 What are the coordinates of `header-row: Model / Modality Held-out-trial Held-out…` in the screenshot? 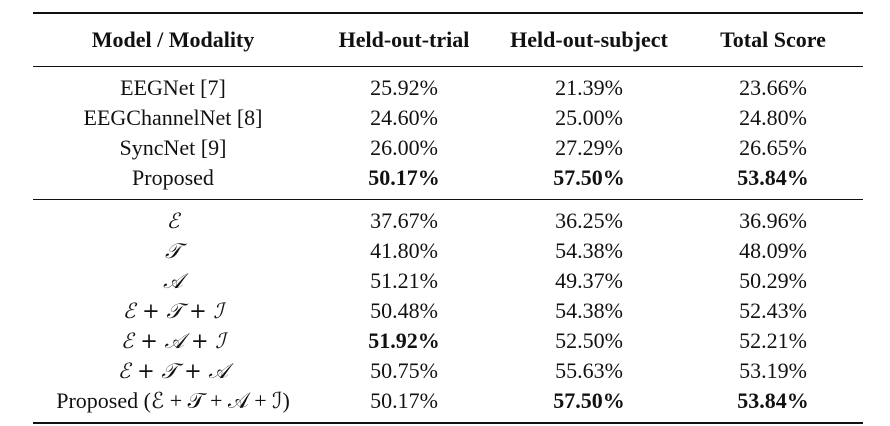 It's located at (448, 40).